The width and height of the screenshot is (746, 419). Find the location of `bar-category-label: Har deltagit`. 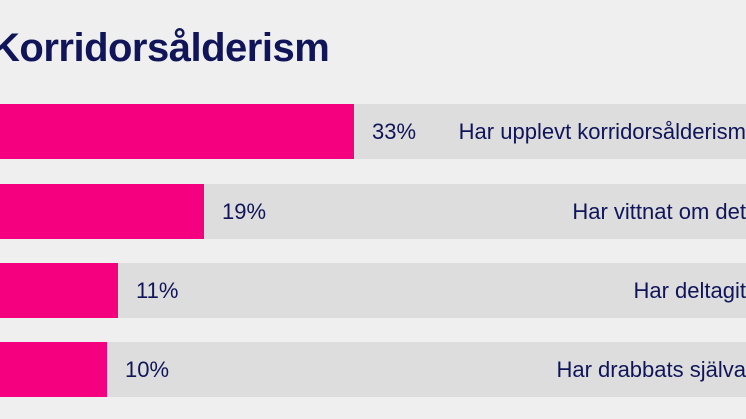

bar-category-label: Har deltagit is located at coordinates (689, 290).